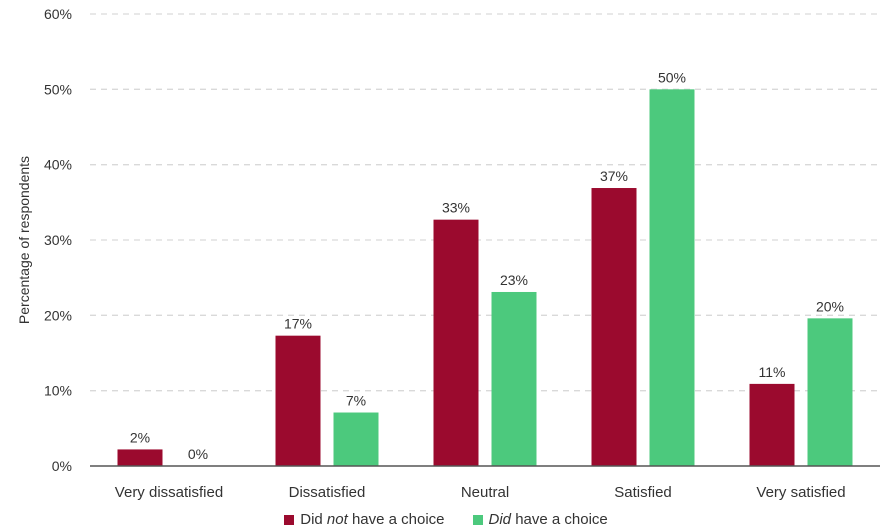 This screenshot has width=892, height=530. What do you see at coordinates (485, 492) in the screenshot?
I see `x-tick-label: Neutral` at bounding box center [485, 492].